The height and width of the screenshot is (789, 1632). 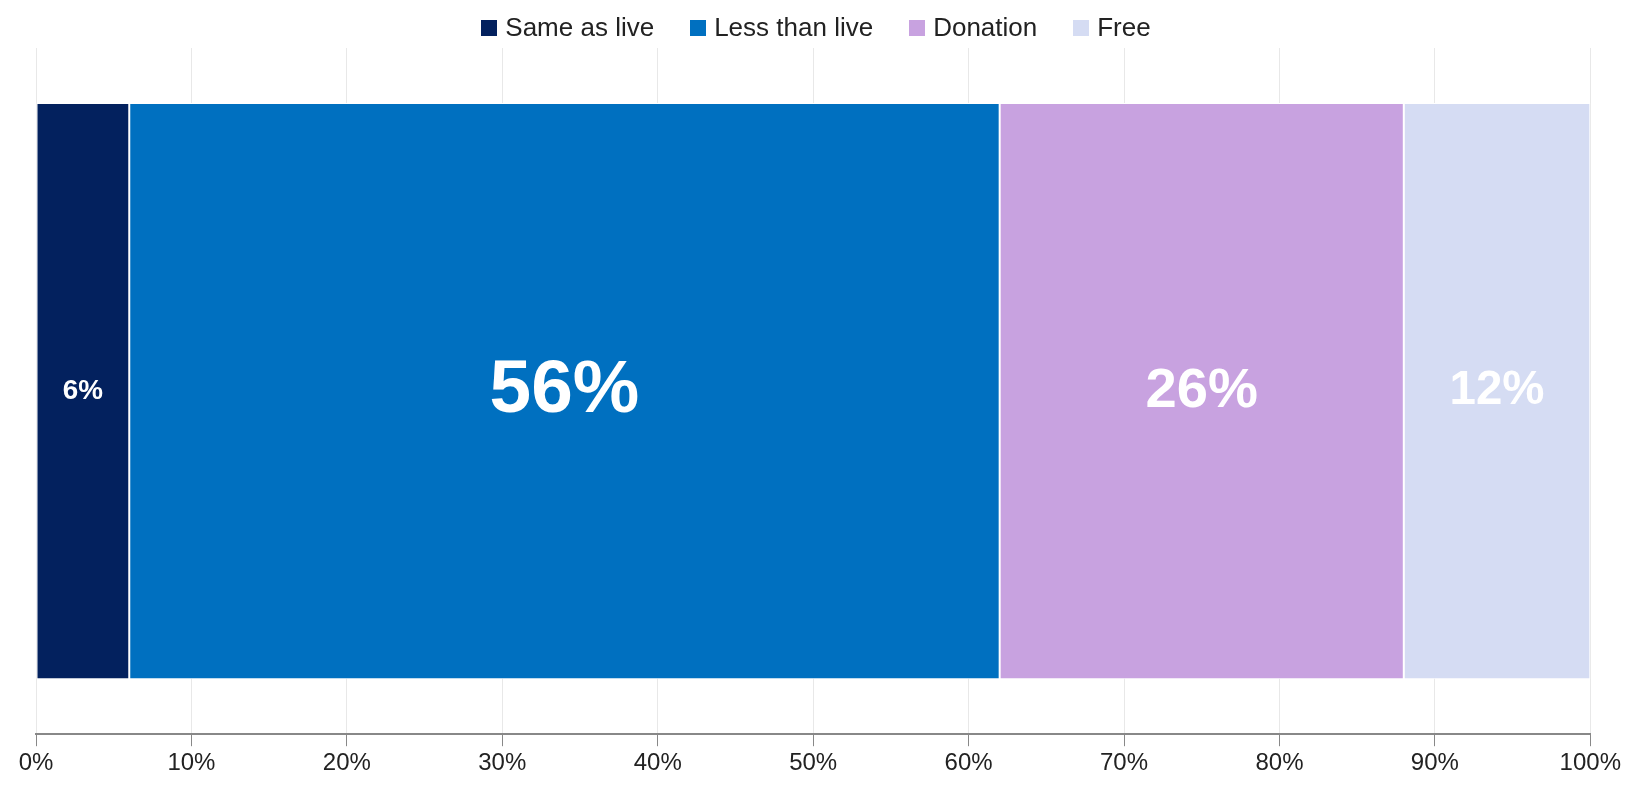 What do you see at coordinates (1201, 387) in the screenshot?
I see `data-label: 26%` at bounding box center [1201, 387].